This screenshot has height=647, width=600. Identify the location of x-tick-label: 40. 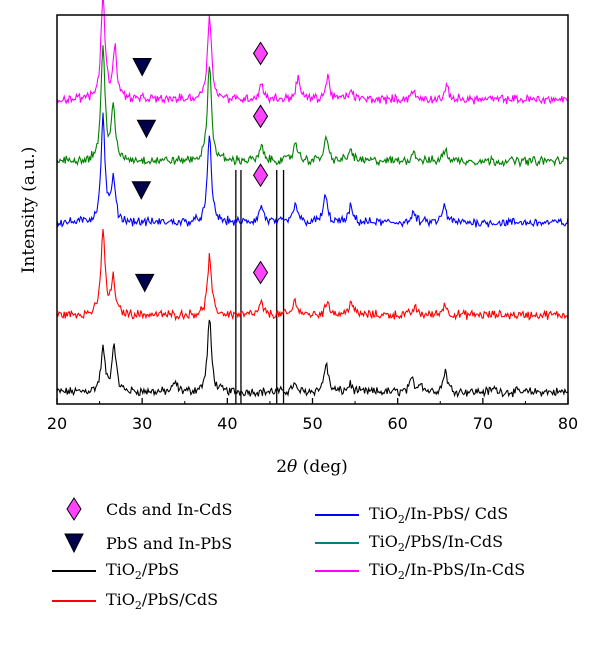
(227, 423).